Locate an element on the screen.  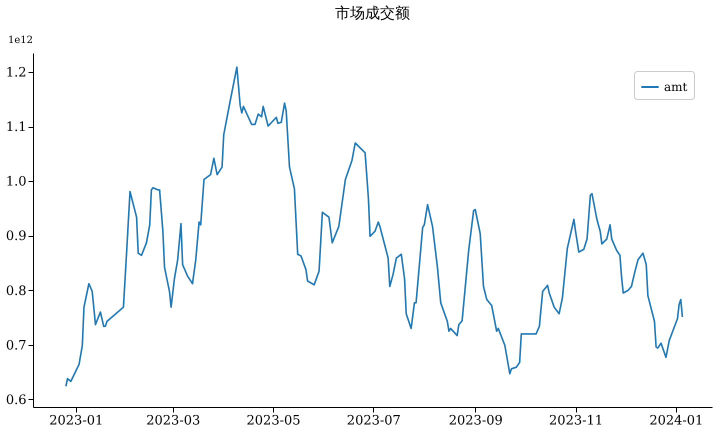
x-tick-label: 2023-05 is located at coordinates (273, 421).